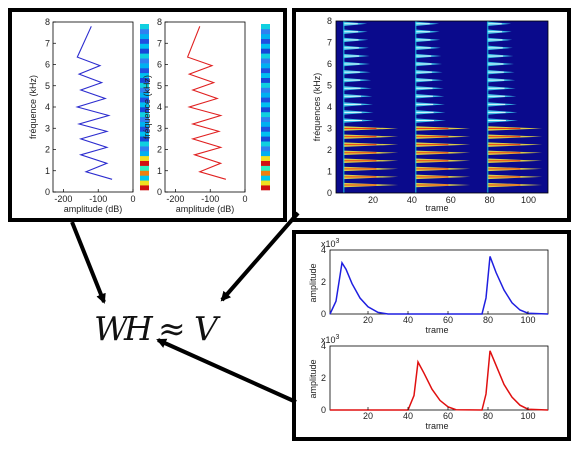 The image size is (578, 452). Describe the element at coordinates (147, 107) in the screenshot. I see `spectrum-right-ylabel: fréquence (kHz)` at that location.